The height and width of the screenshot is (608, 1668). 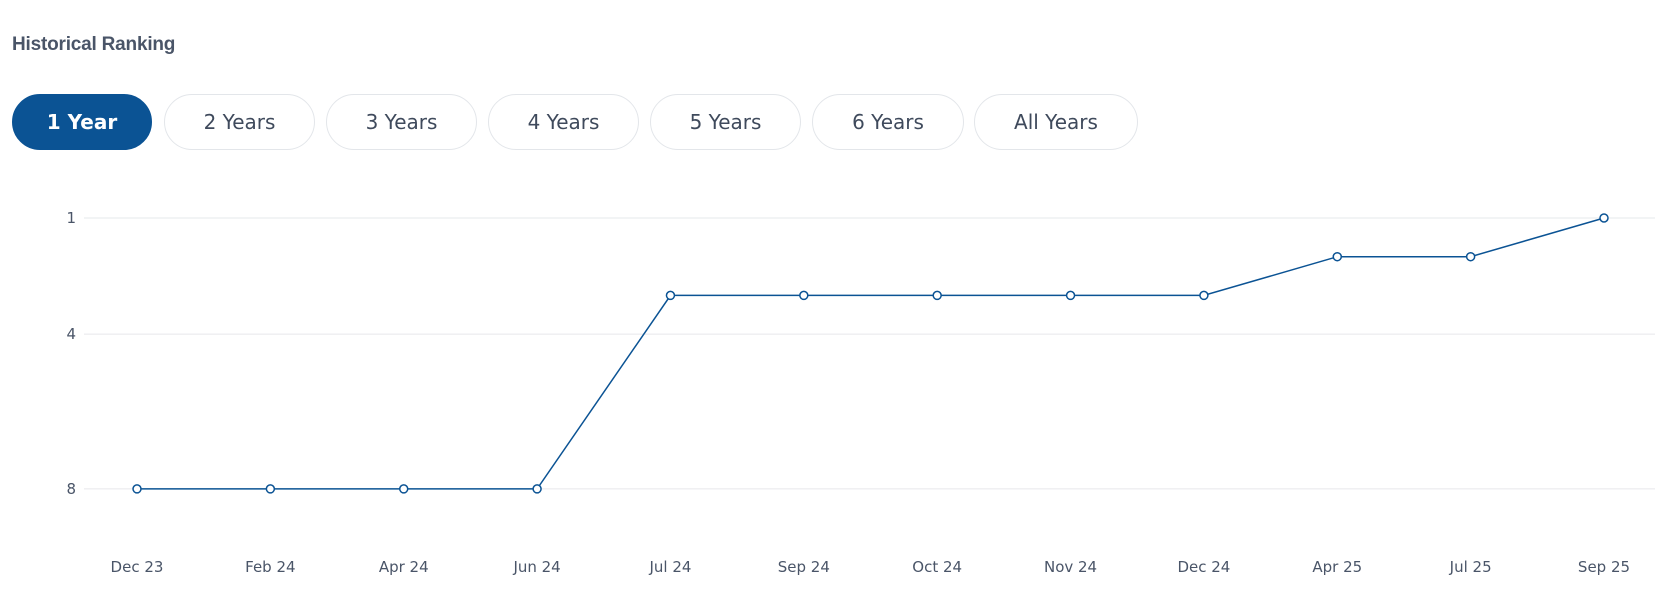 I want to click on x-tick-label: Apr 25, so click(x=1337, y=567).